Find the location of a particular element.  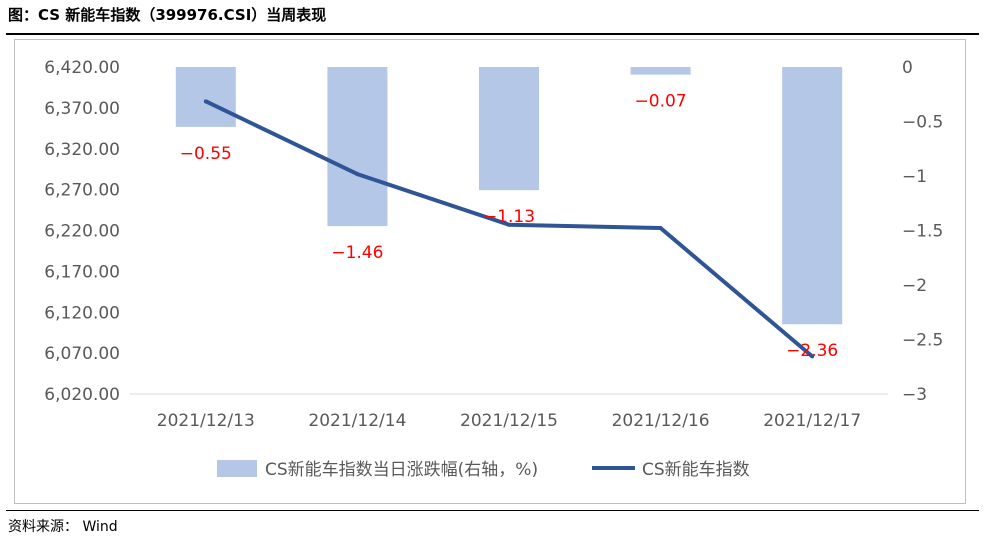

right-tick-label: −1 is located at coordinates (914, 177).